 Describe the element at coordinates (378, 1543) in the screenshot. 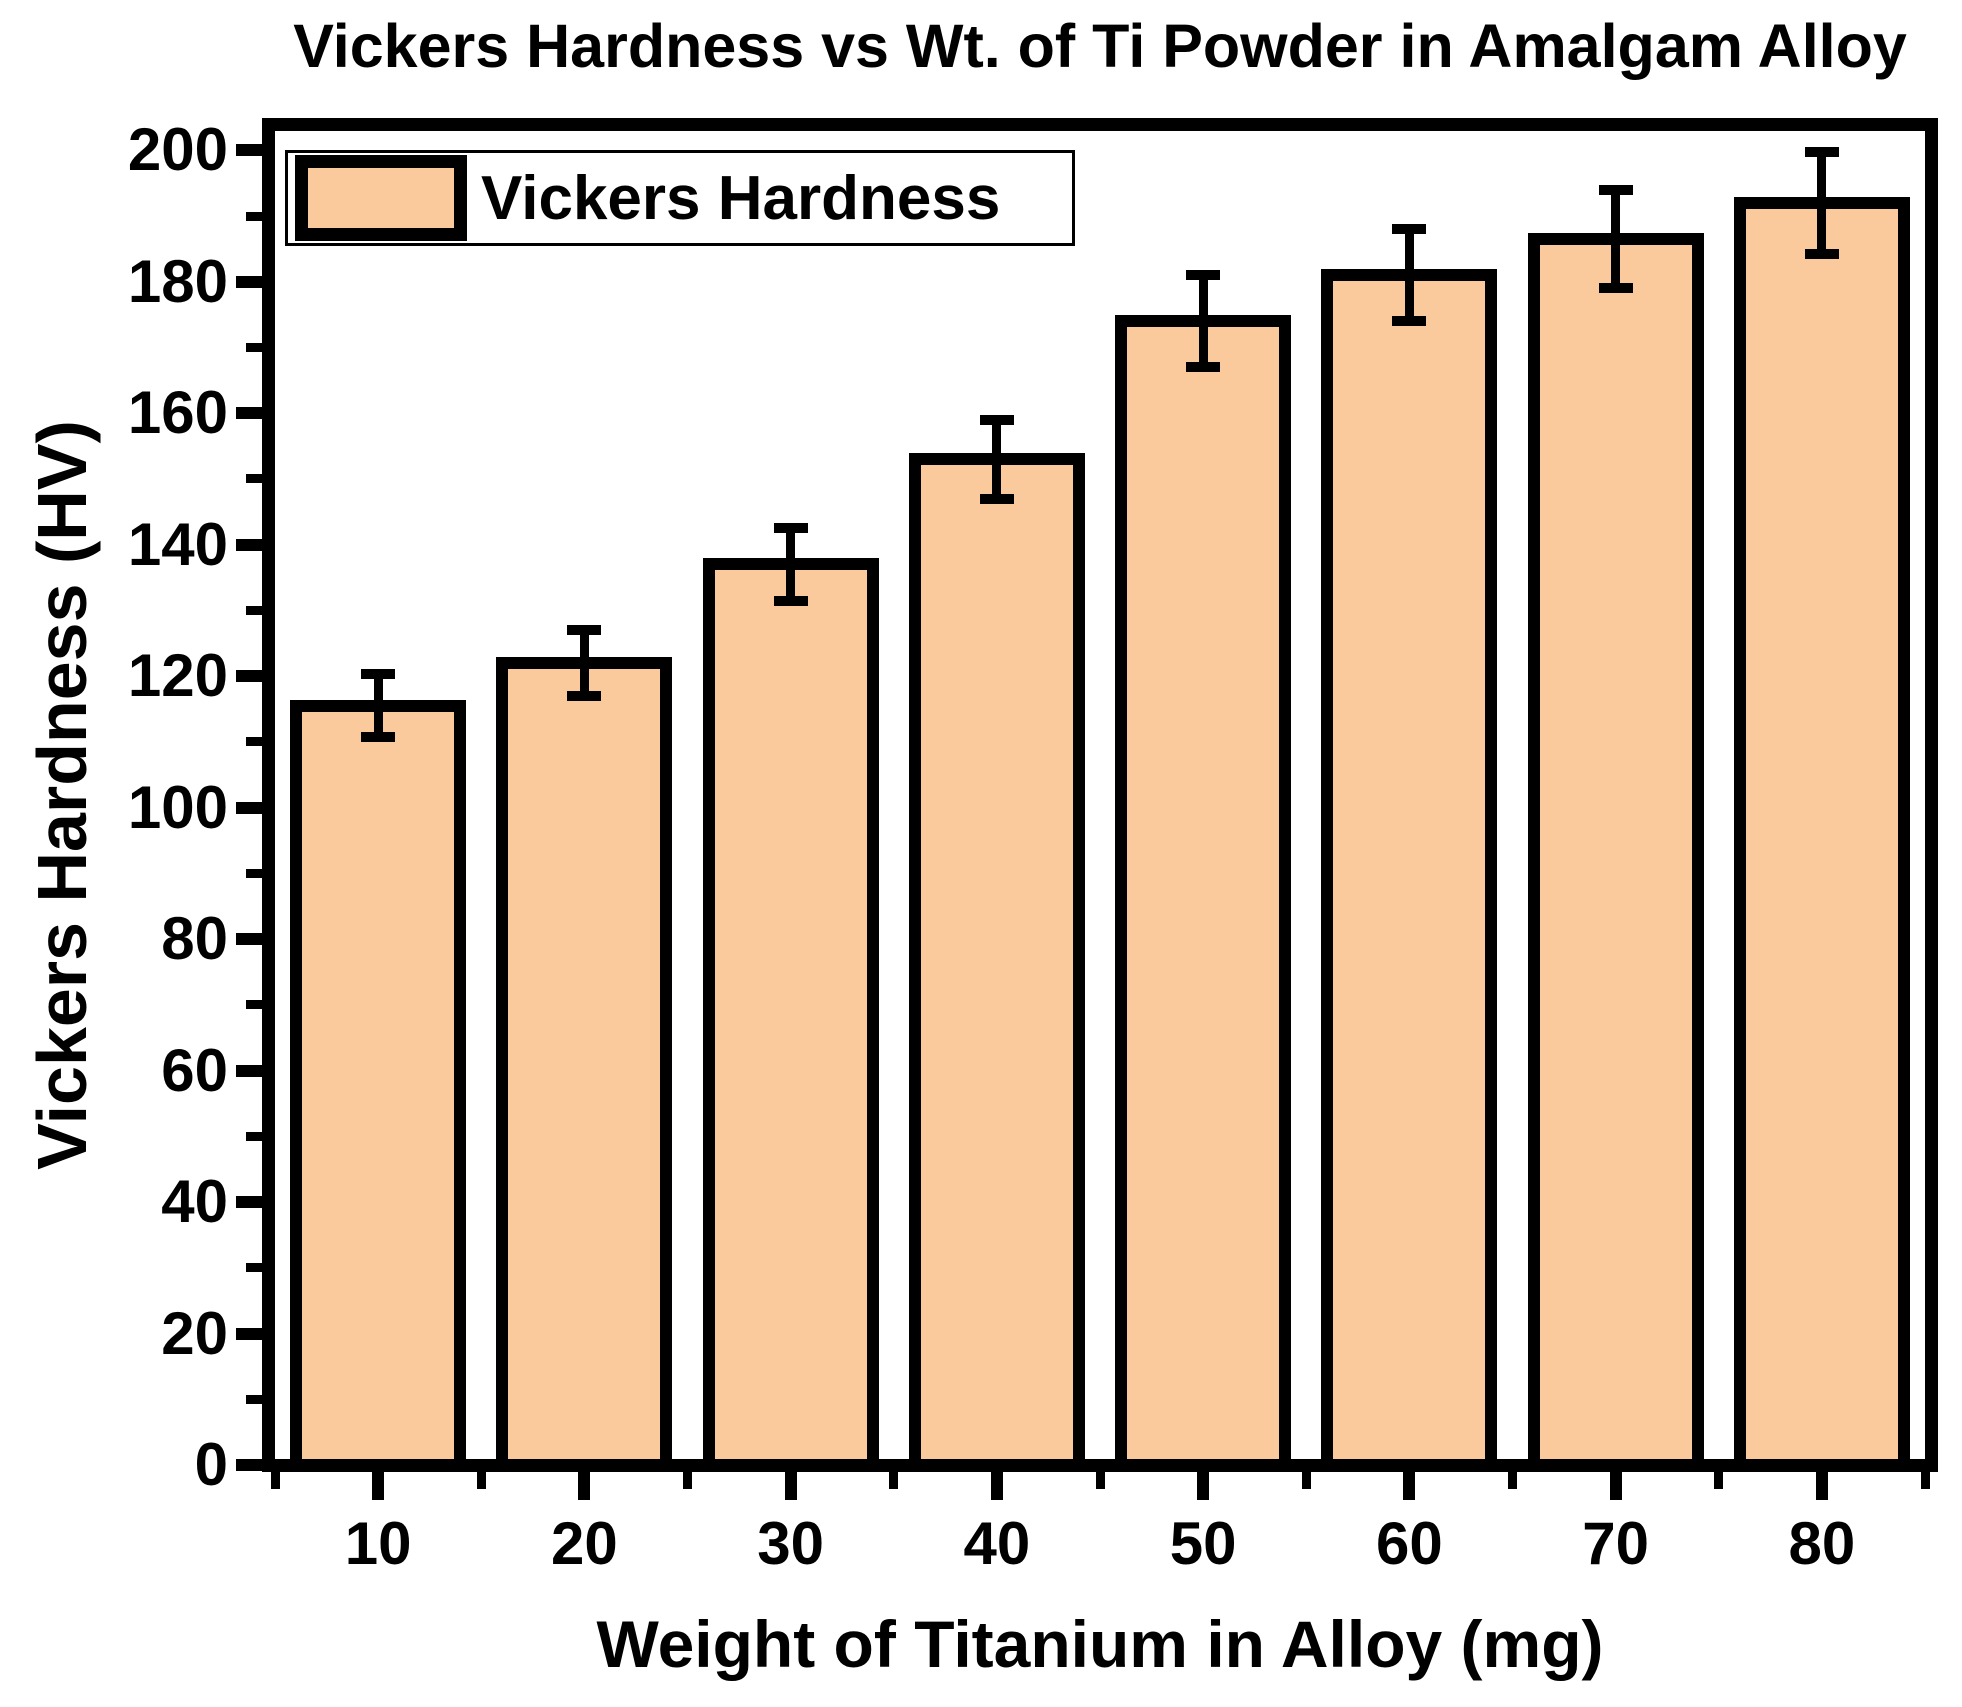

I see `x-tick-label: 10` at that location.